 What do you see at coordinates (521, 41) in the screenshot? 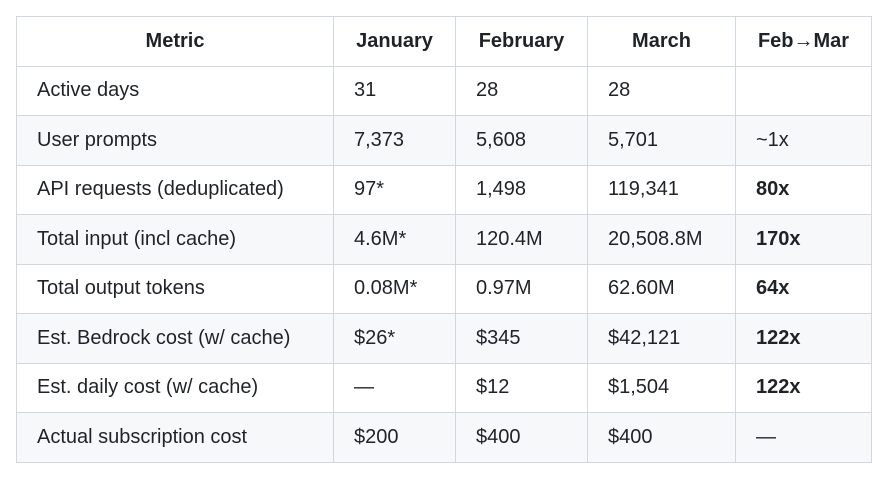
I see `header-cell: February` at bounding box center [521, 41].